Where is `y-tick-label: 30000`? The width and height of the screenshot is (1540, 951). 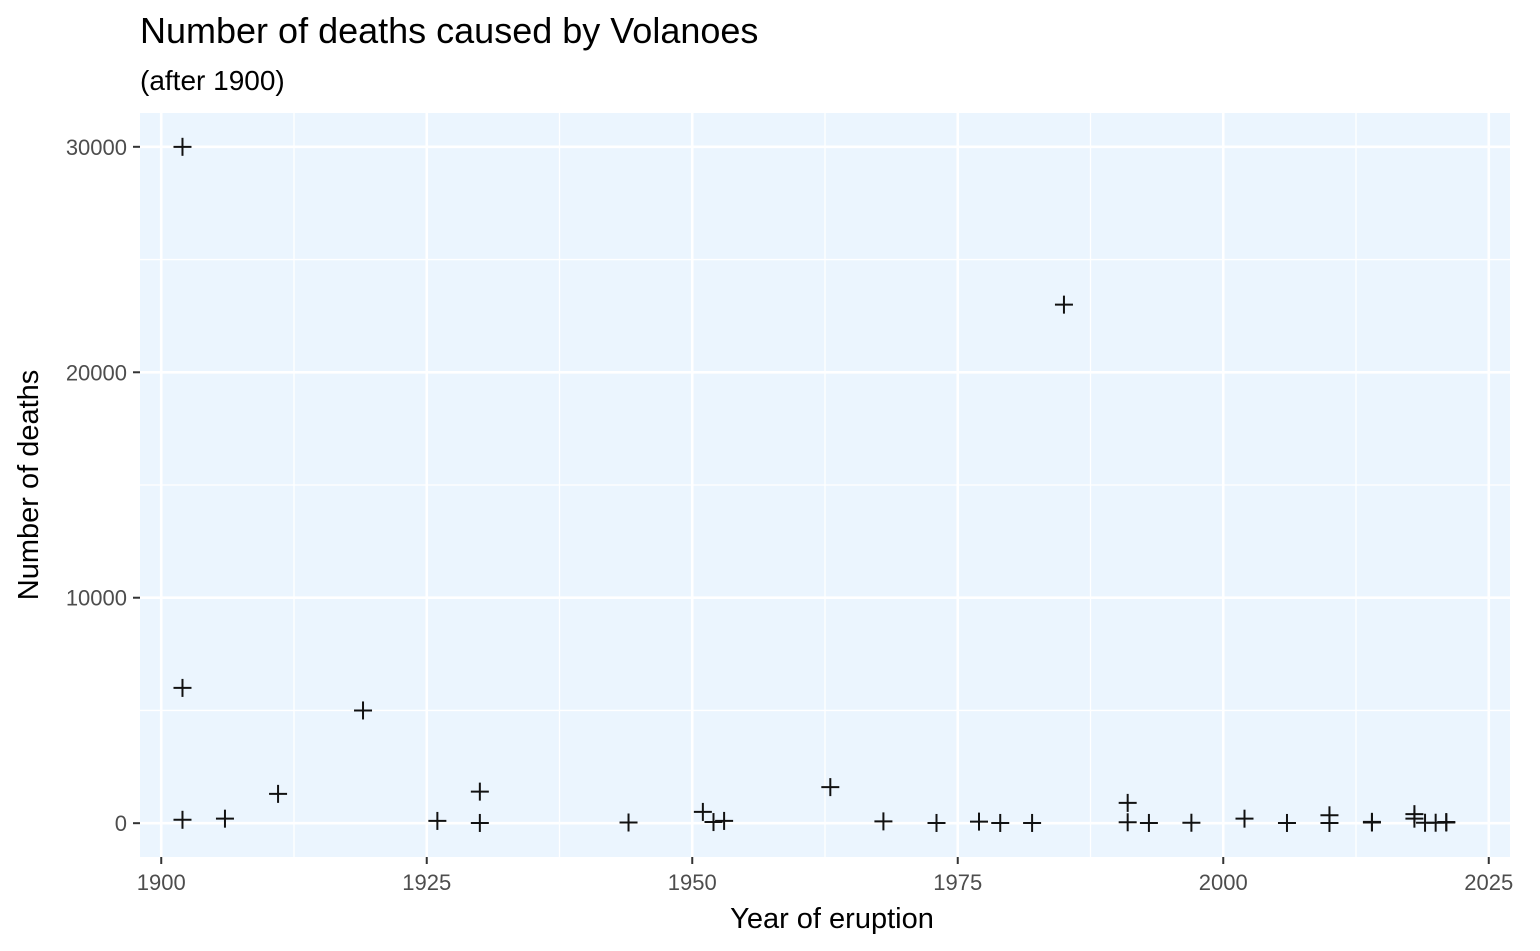 y-tick-label: 30000 is located at coordinates (96, 147).